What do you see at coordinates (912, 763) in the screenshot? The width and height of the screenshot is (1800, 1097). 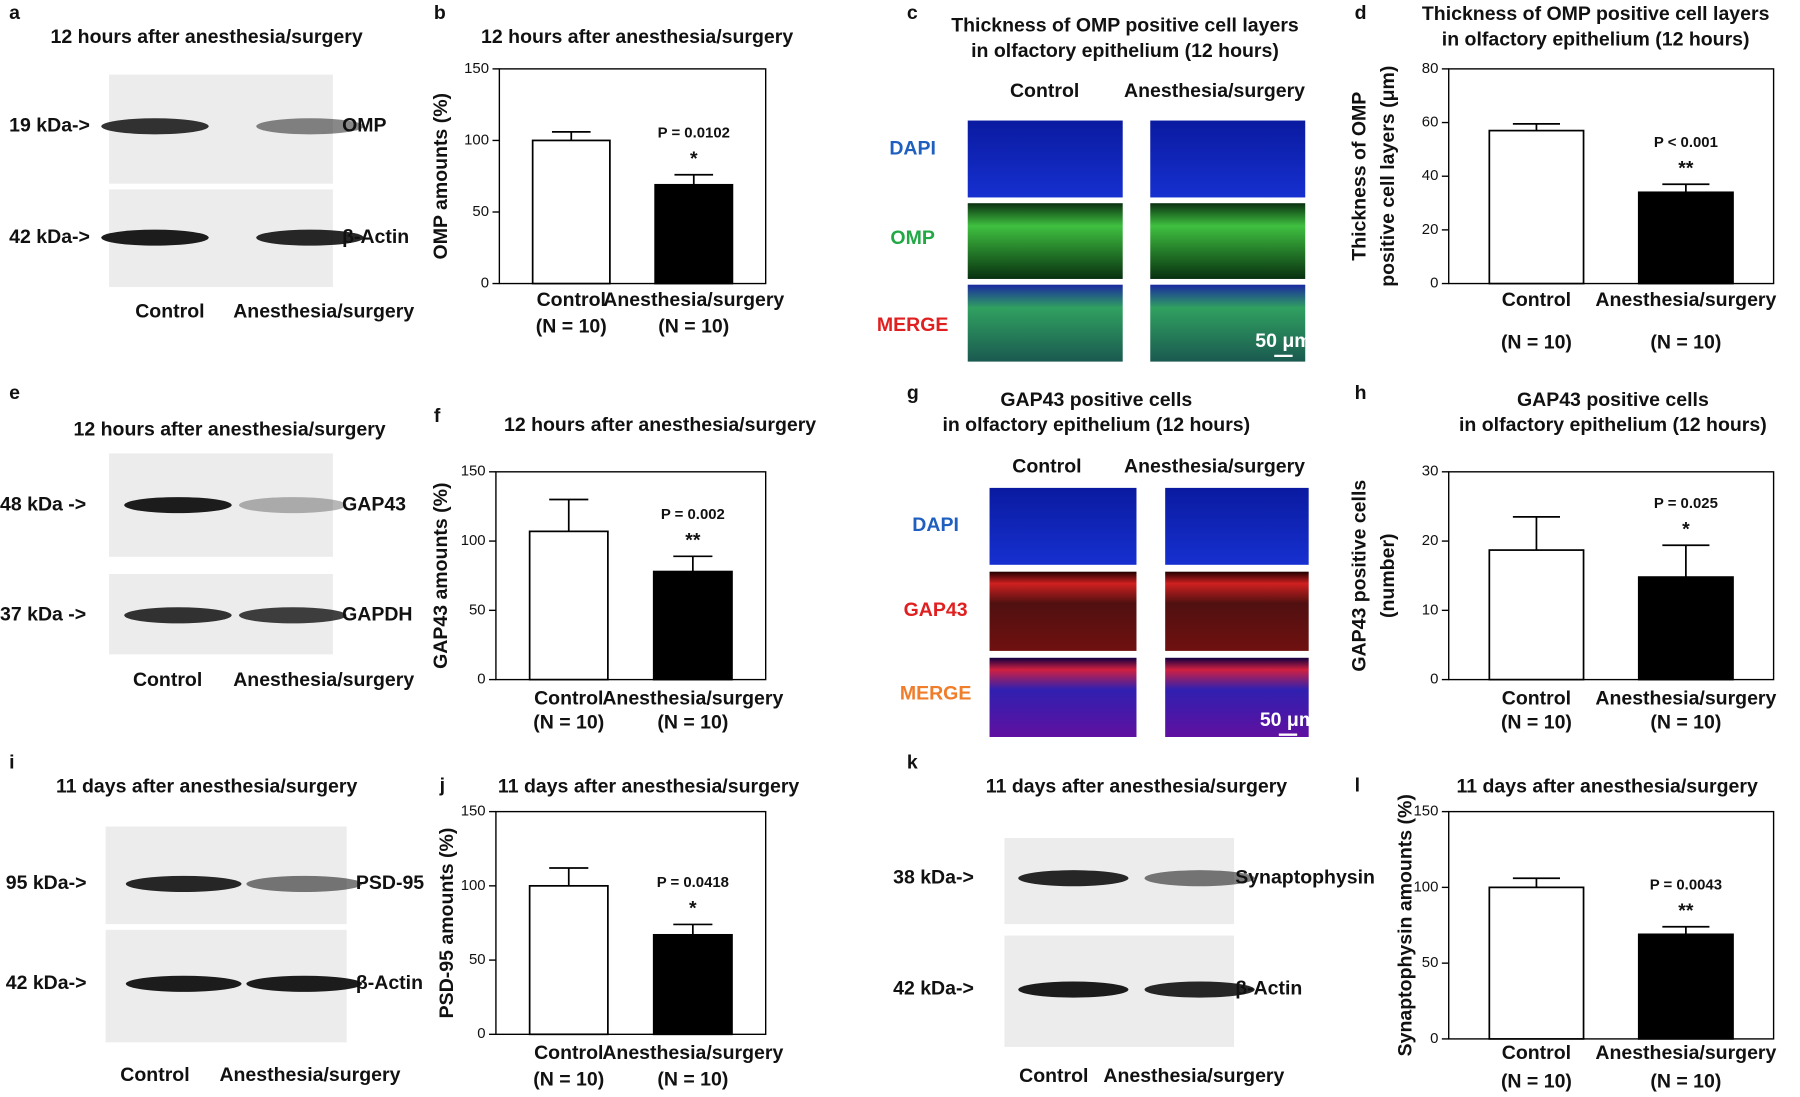 I see `panel-letter: k` at bounding box center [912, 763].